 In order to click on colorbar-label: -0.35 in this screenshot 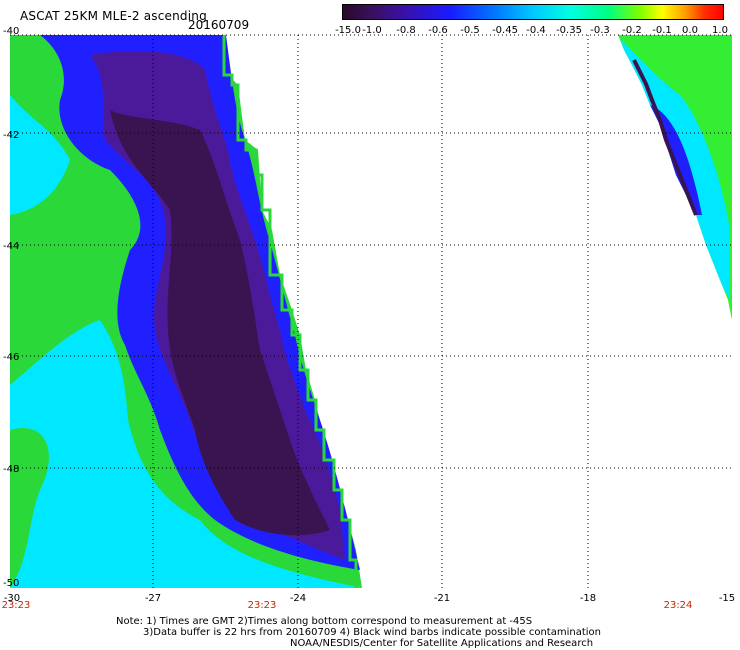, I will do `click(569, 30)`.